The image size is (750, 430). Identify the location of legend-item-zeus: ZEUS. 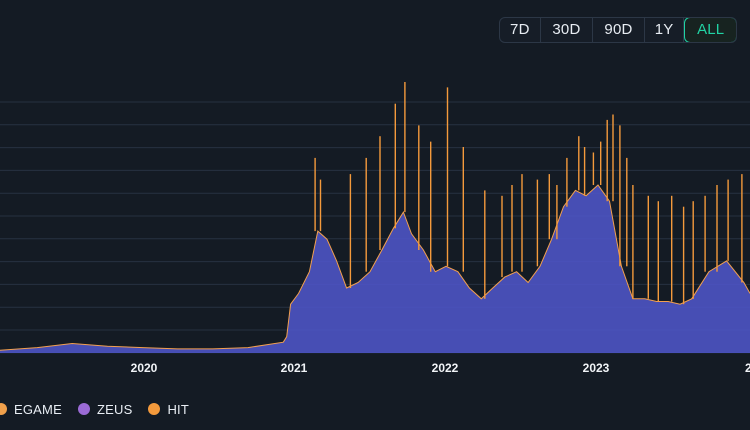
(105, 409).